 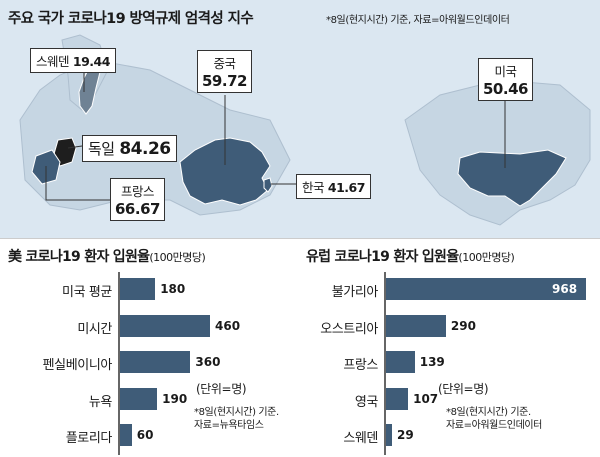 What do you see at coordinates (208, 362) in the screenshot?
I see `bar-value-label: 360` at bounding box center [208, 362].